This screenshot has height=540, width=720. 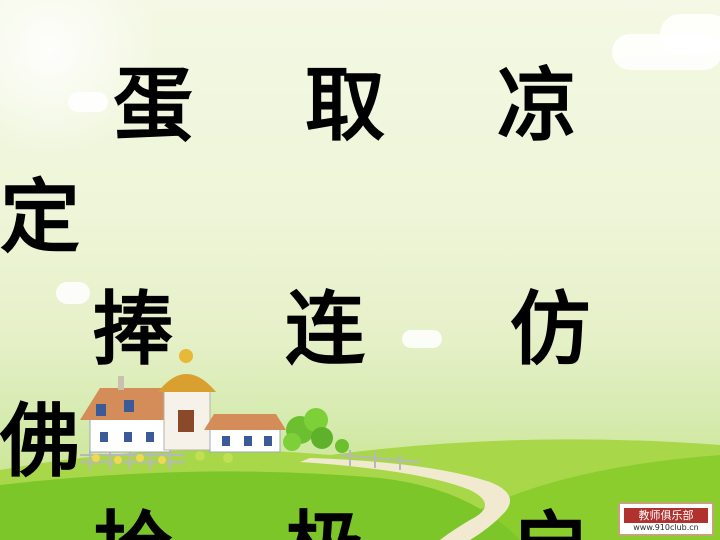 What do you see at coordinates (40, 441) in the screenshot?
I see `character: 佛` at bounding box center [40, 441].